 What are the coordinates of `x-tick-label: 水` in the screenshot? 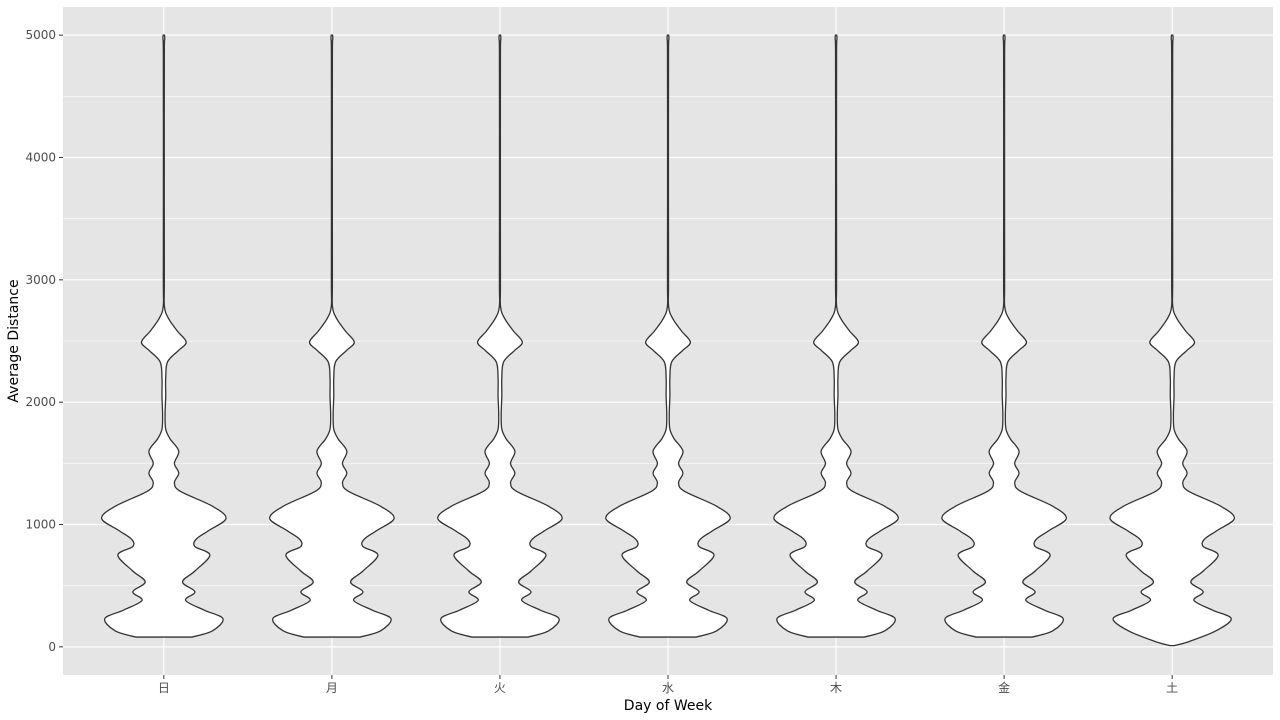 It's located at (668, 688).